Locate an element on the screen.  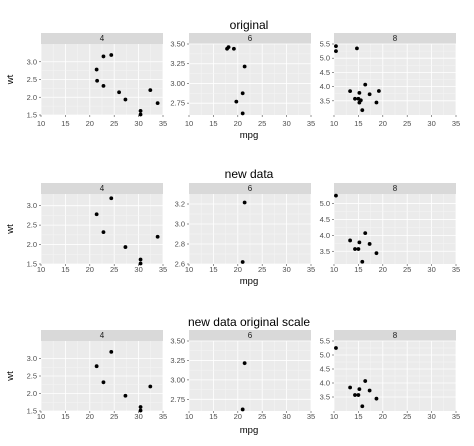
y-tick-label: 2.0 is located at coordinates (32, 393).